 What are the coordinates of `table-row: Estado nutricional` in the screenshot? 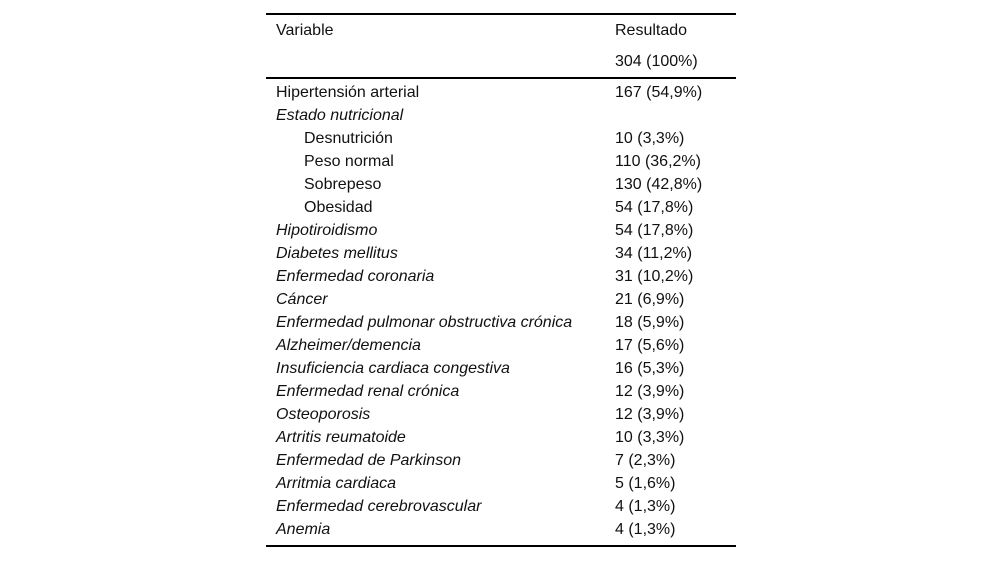 It's located at (506, 115).